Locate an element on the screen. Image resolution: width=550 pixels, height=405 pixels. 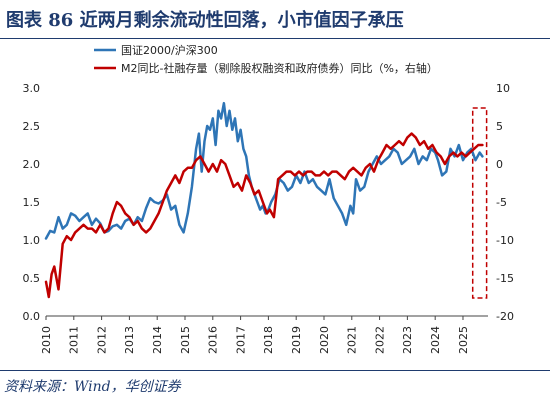
x-tick-label: 2019 is located at coordinates (296, 340).